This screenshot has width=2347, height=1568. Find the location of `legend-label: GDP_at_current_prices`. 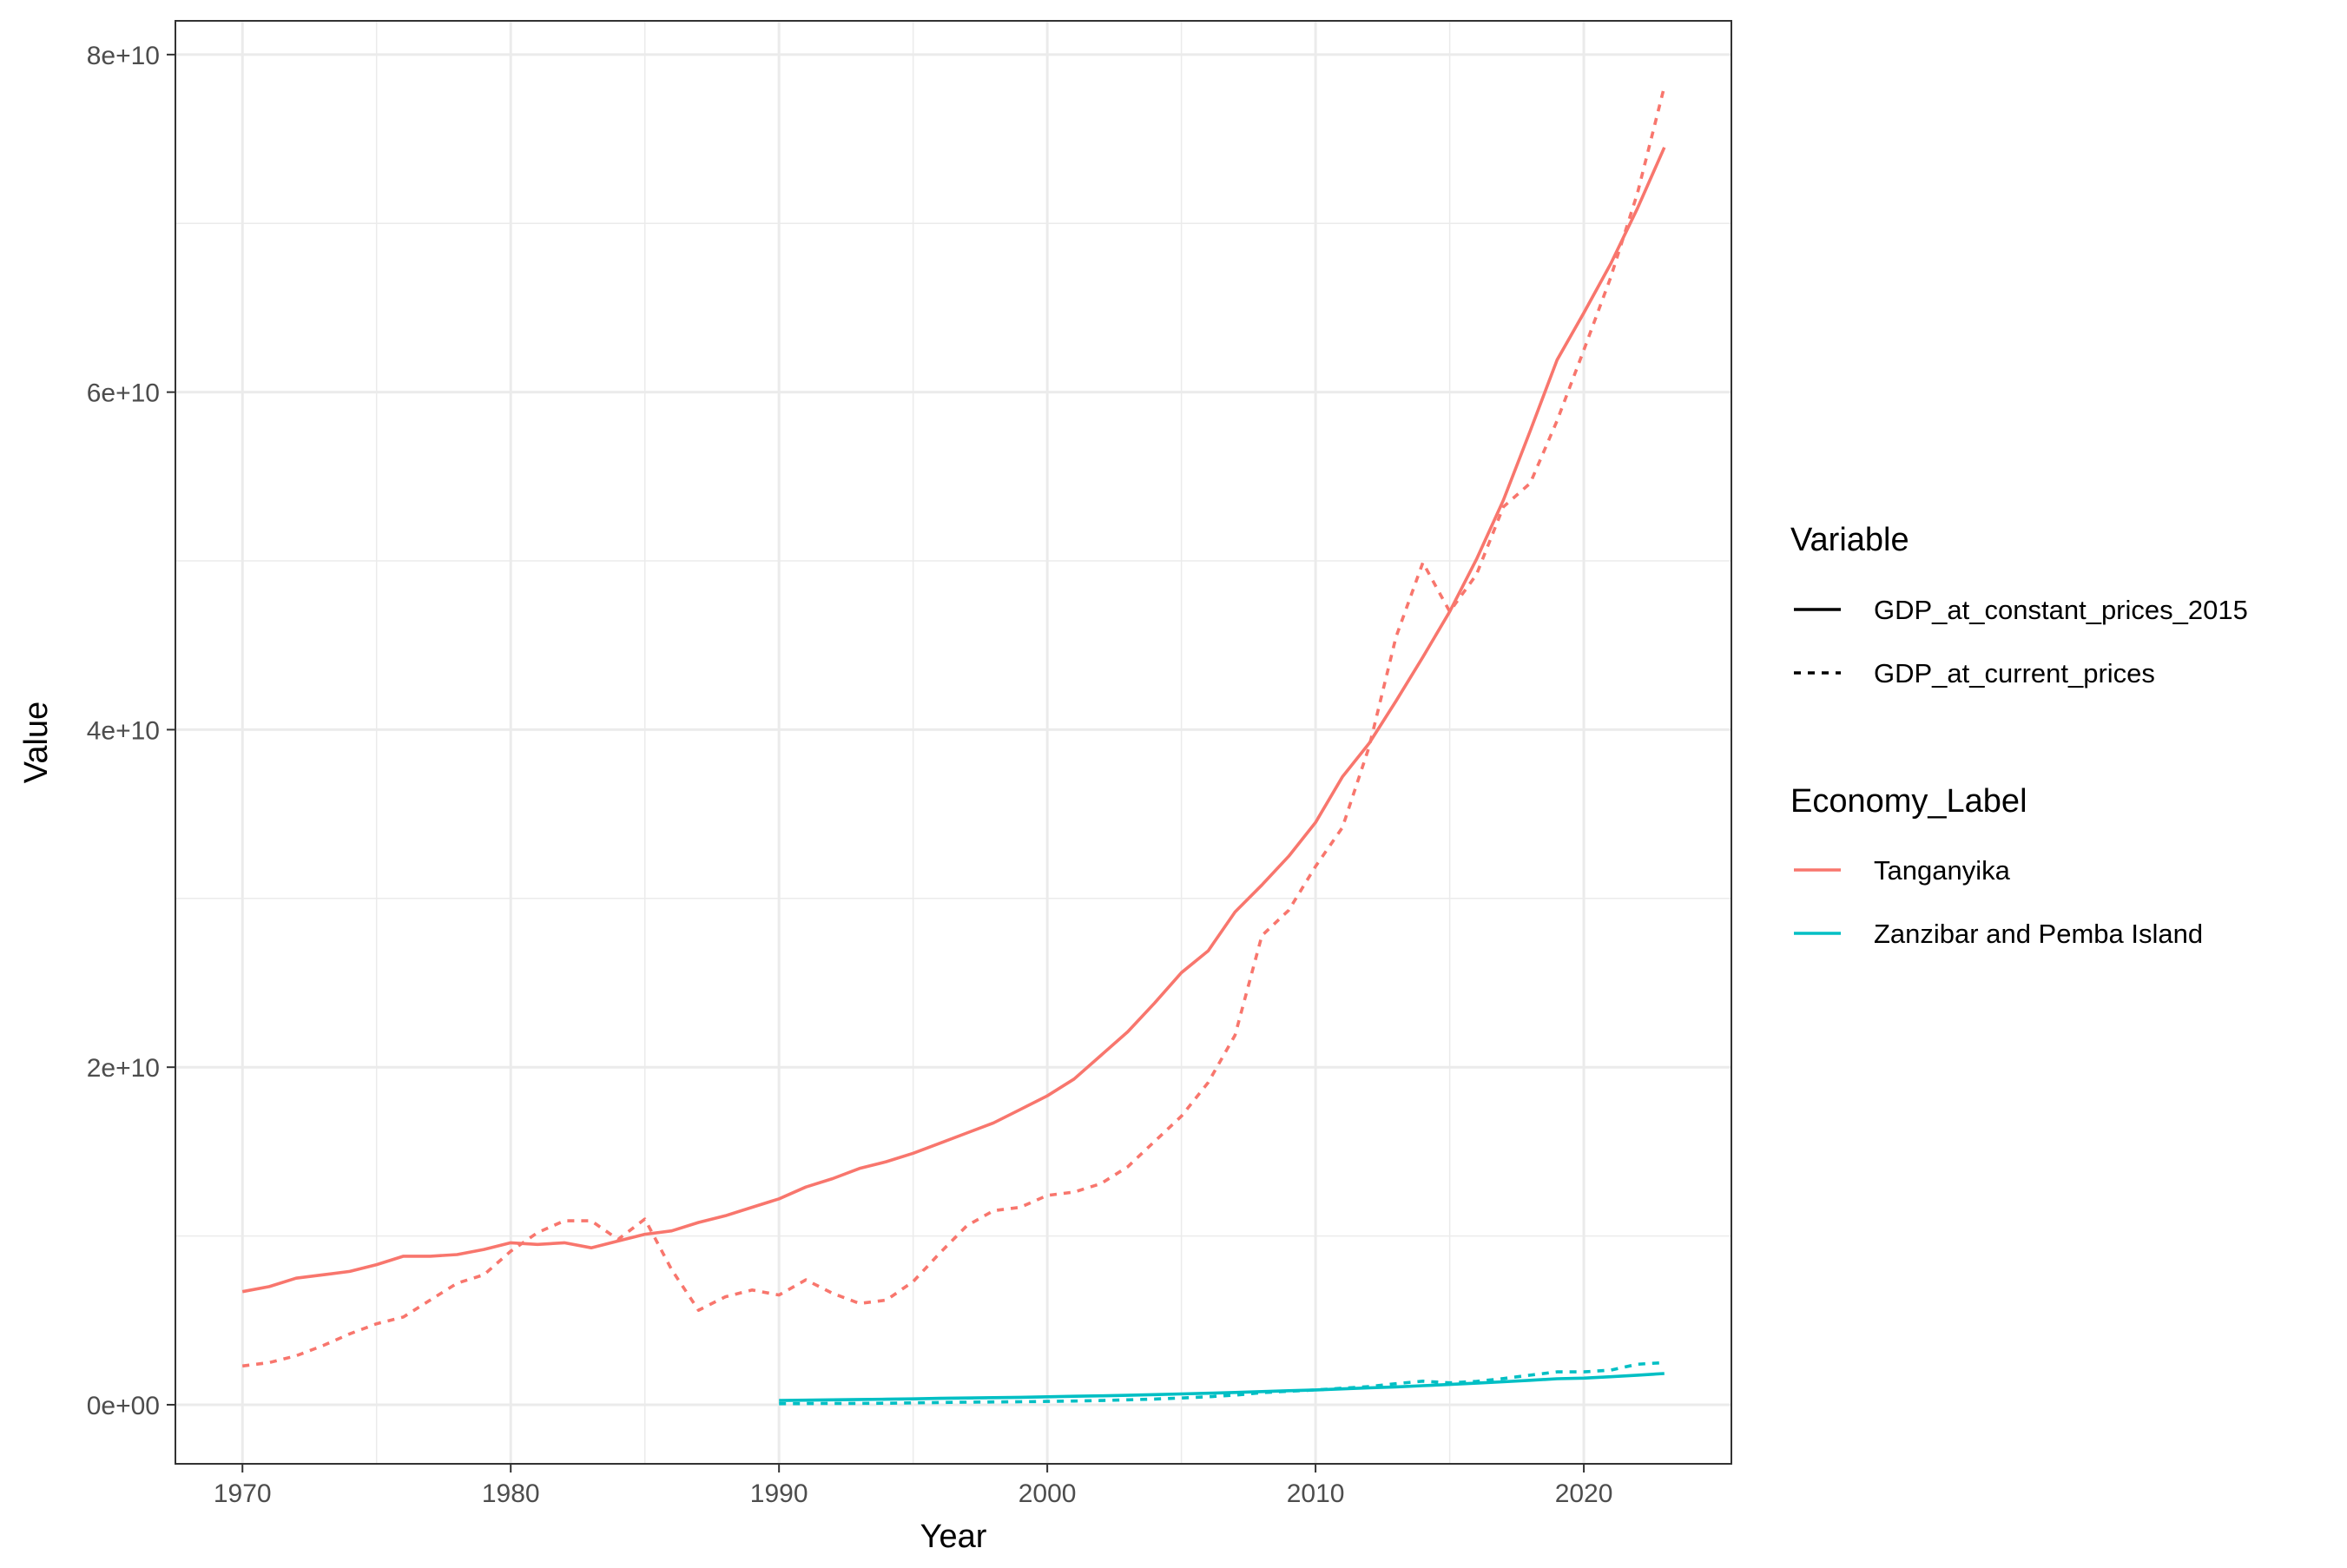

legend-label: GDP_at_current_prices is located at coordinates (2014, 673).